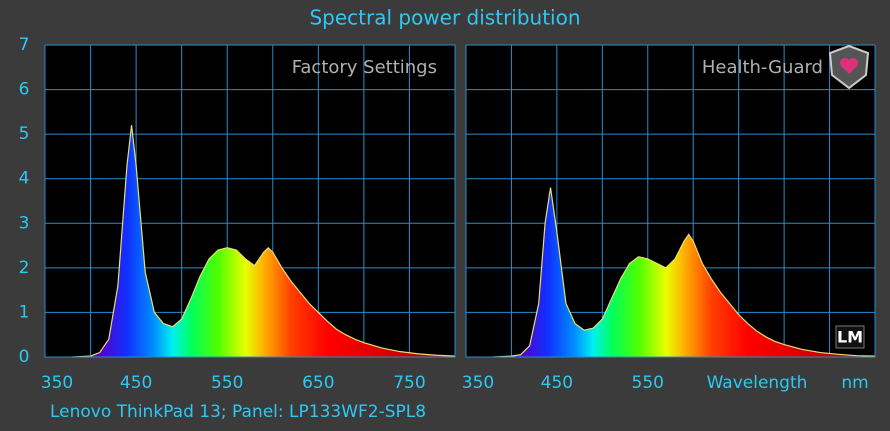  Describe the element at coordinates (854, 383) in the screenshot. I see `x-axis-unit: nm` at that location.